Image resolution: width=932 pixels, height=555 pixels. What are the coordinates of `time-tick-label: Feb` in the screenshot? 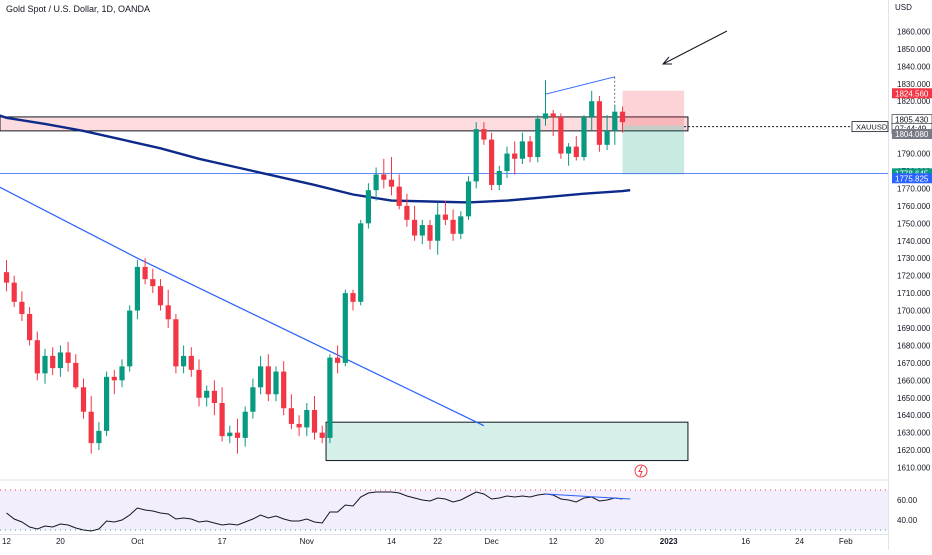 It's located at (846, 541).